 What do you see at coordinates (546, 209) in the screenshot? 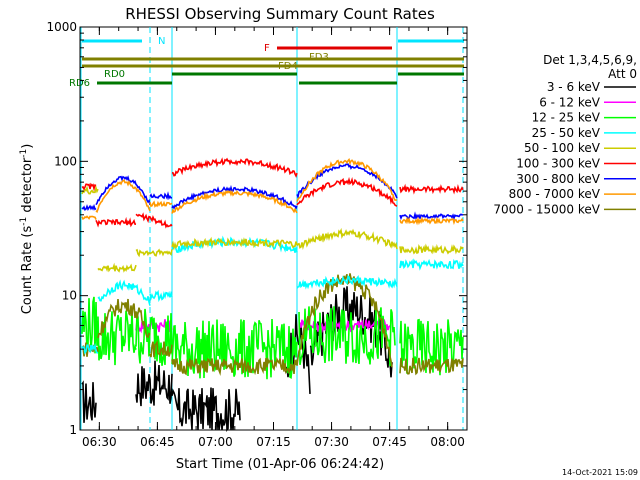
I see `legend-entry-label: 7000 - 15000 keV` at bounding box center [546, 209].